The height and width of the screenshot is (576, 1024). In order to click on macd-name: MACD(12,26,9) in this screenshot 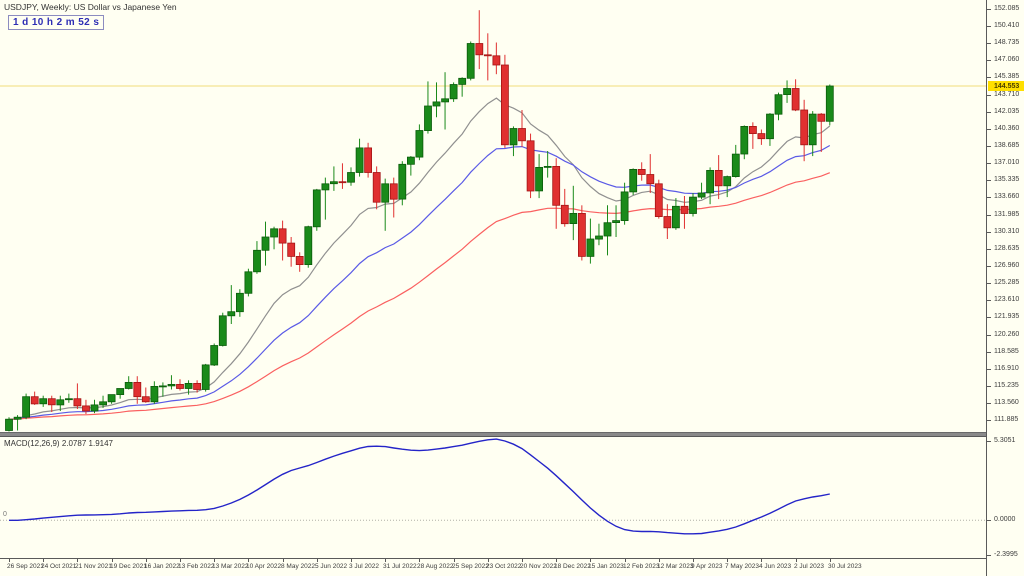, I will do `click(32, 443)`.